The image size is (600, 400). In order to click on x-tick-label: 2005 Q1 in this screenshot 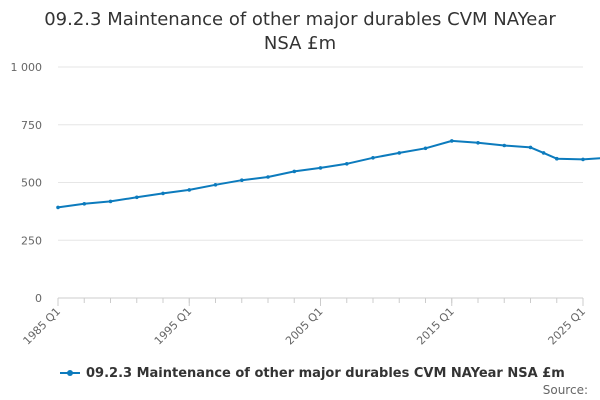, I will do `click(304, 326)`.